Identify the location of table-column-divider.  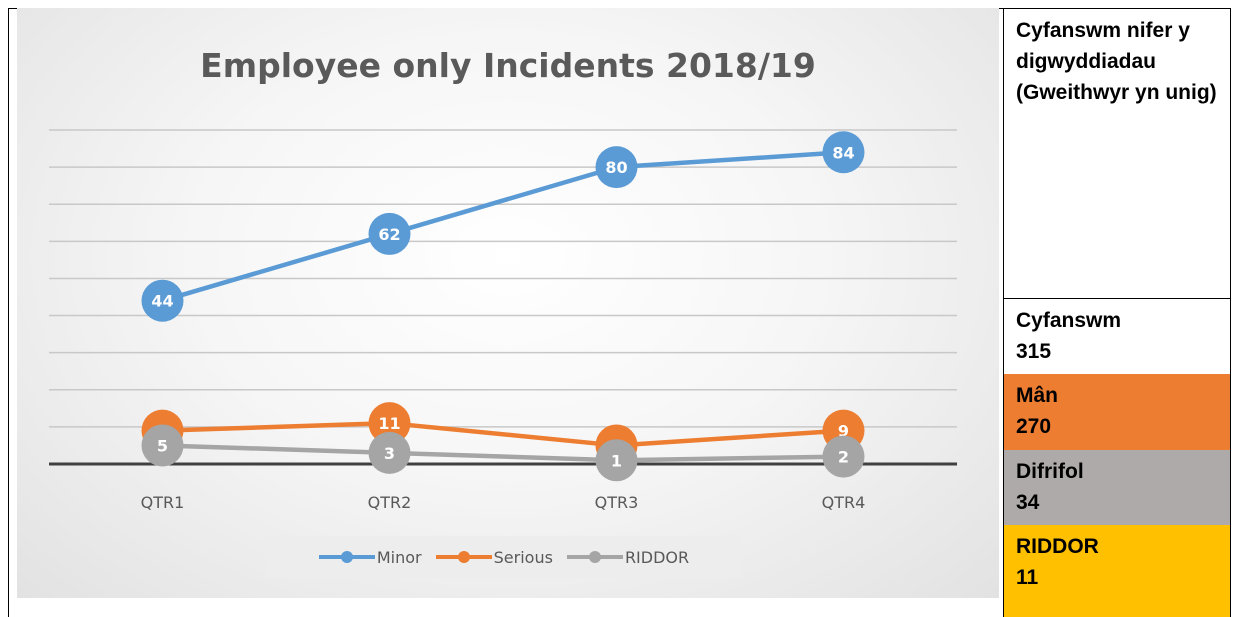
(1003, 312).